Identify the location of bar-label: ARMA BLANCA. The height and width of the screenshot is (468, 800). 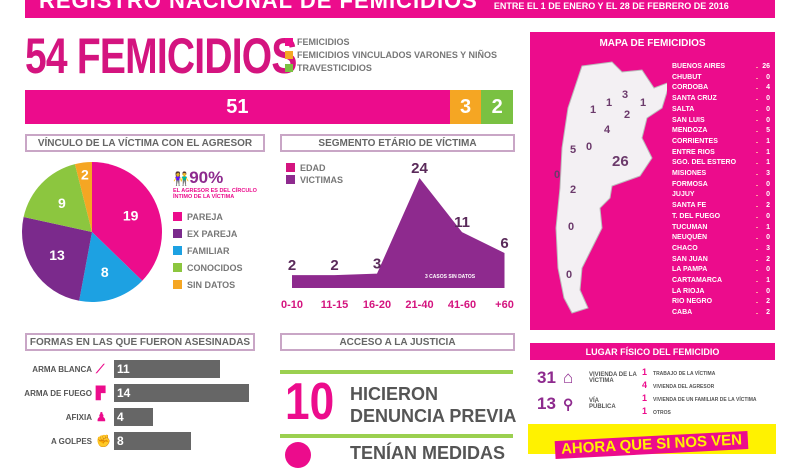
(62, 369).